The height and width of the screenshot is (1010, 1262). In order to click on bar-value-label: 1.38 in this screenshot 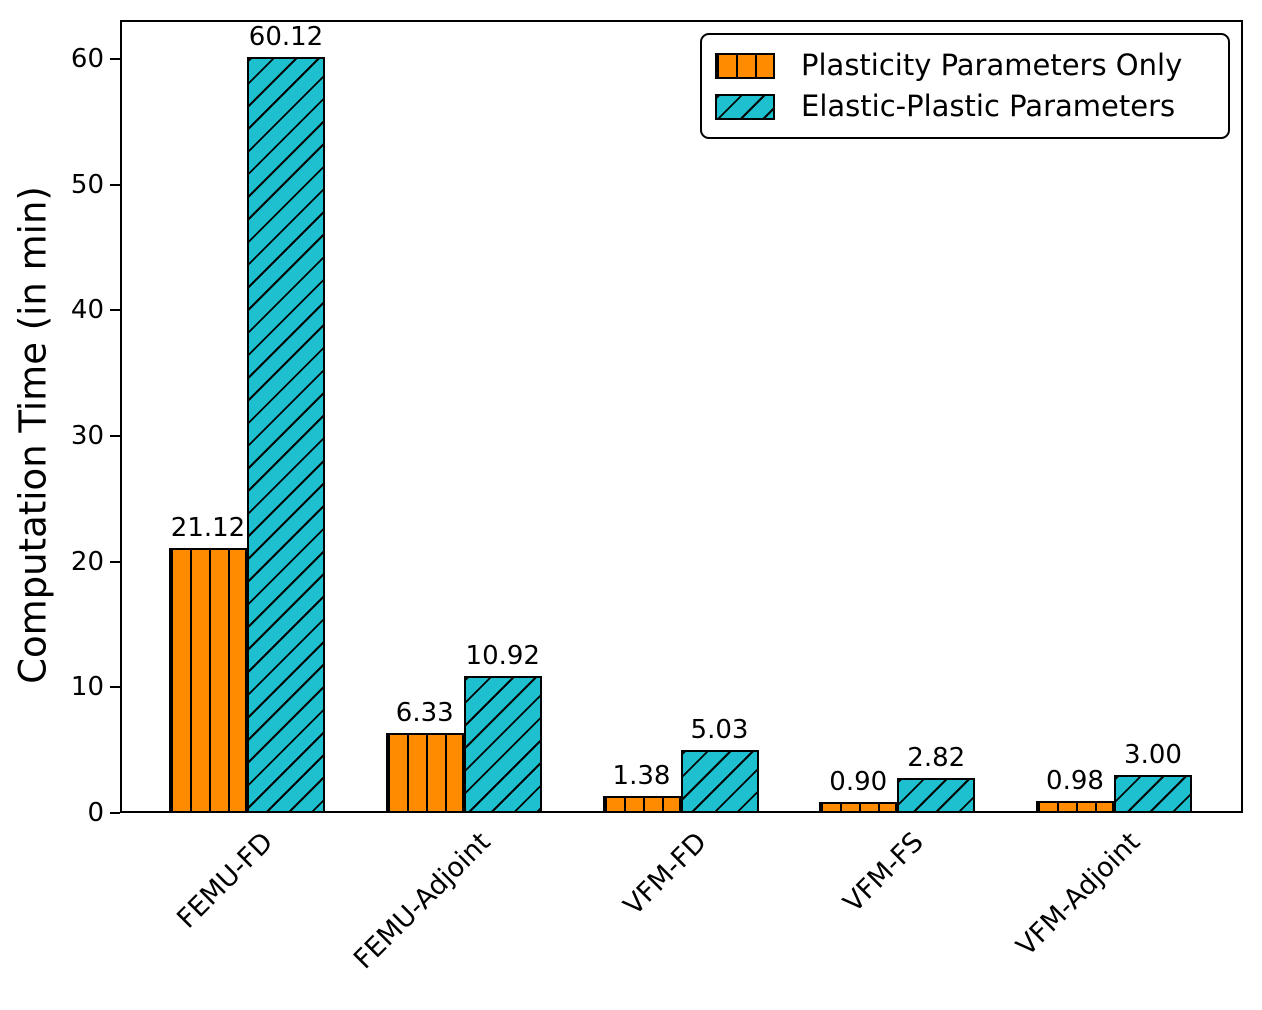, I will do `click(641, 775)`.